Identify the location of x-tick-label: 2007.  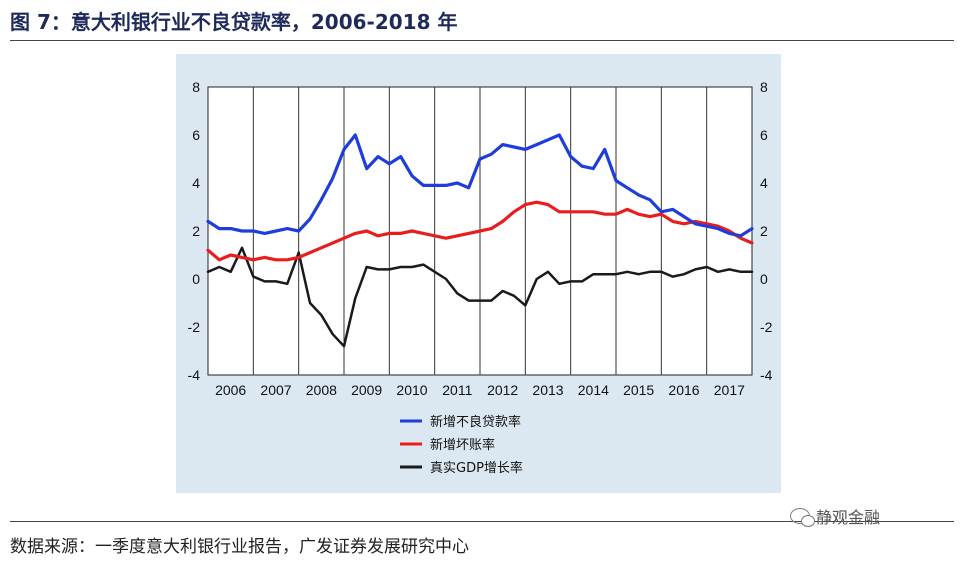
(275, 390).